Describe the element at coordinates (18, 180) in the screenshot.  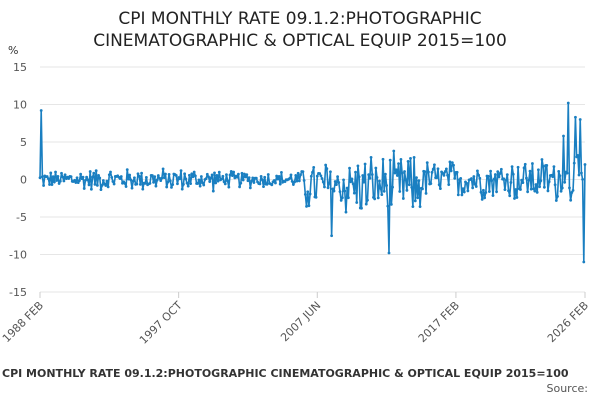
I see `y-axis-ticks: 15 10 5 0 -5 -10 -15` at that location.